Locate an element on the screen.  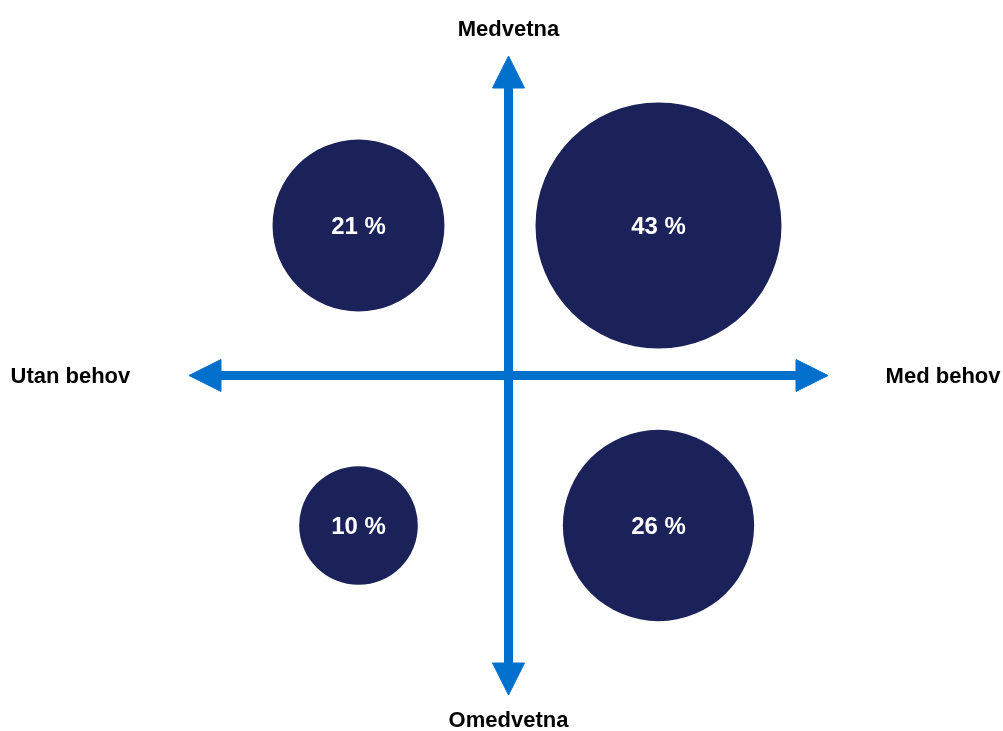
text: Omedvetna is located at coordinates (509, 719).